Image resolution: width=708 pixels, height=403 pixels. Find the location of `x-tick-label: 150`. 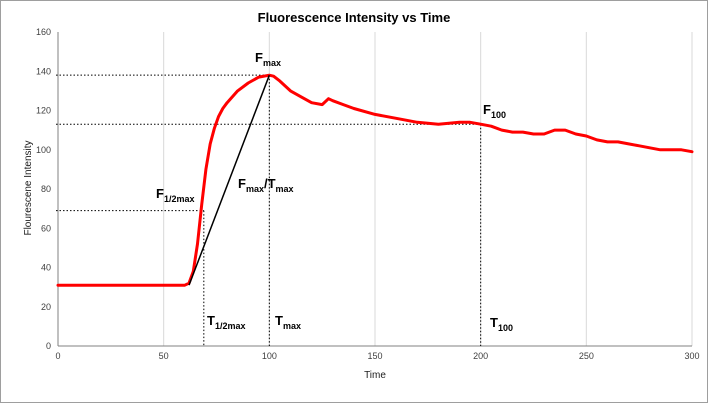

x-tick-label: 150 is located at coordinates (374, 356).